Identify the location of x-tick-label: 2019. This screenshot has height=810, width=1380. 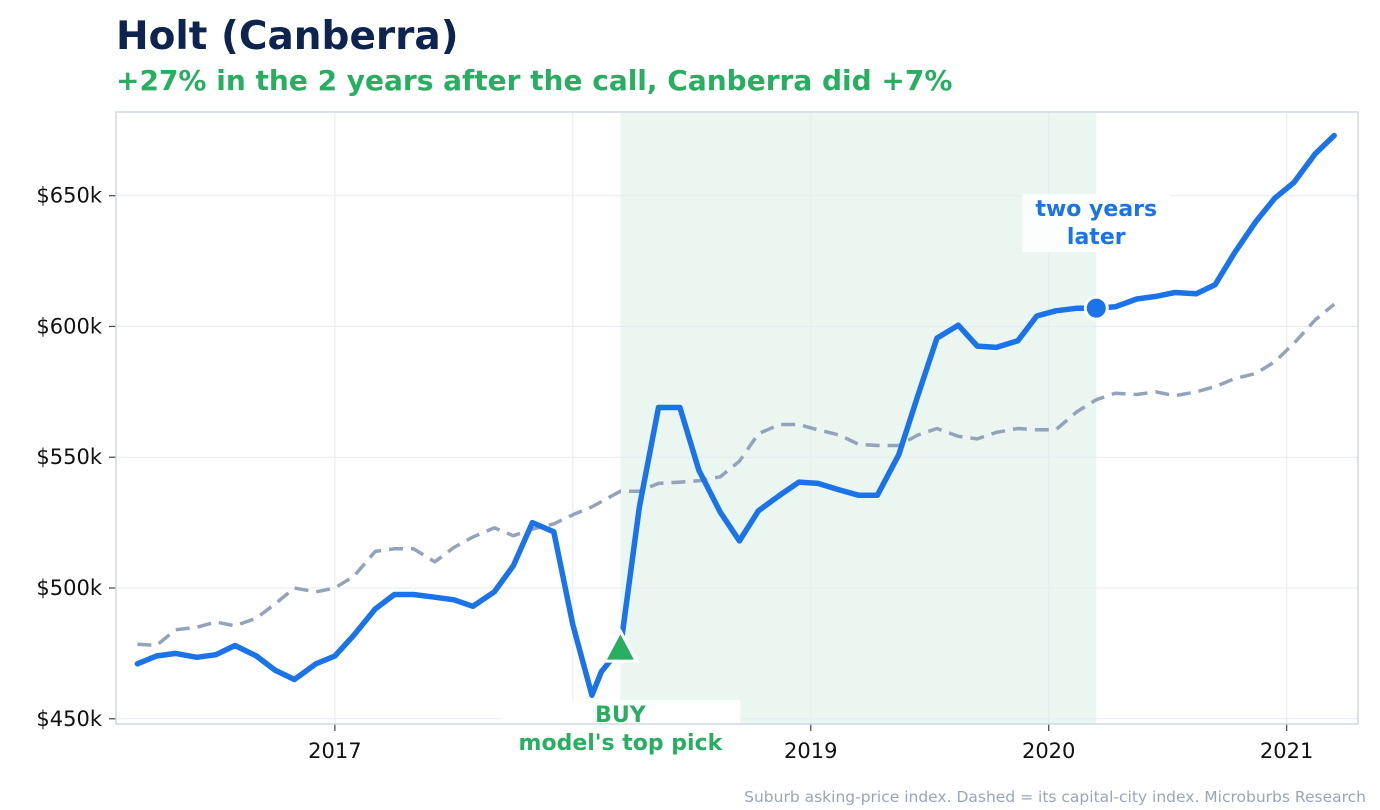
(810, 751).